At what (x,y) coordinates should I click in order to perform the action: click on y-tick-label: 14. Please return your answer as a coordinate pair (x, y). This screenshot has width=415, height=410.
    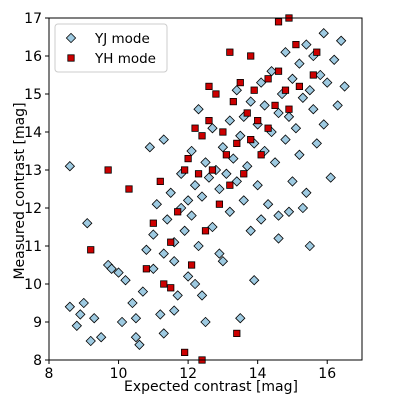
    Looking at the image, I should click on (33, 133).